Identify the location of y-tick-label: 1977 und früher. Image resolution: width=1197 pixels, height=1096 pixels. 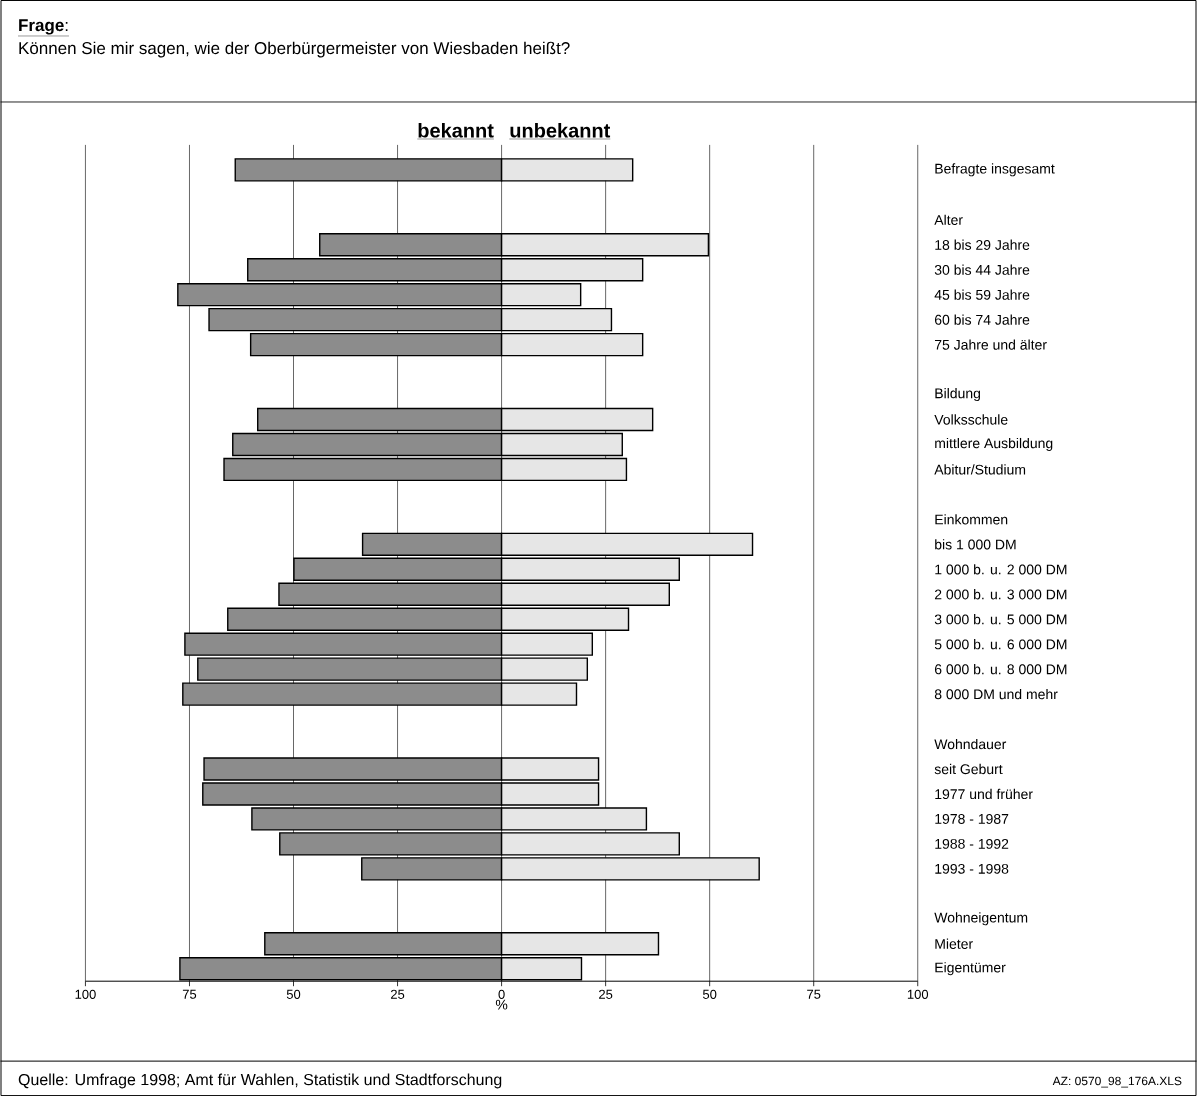
(984, 794).